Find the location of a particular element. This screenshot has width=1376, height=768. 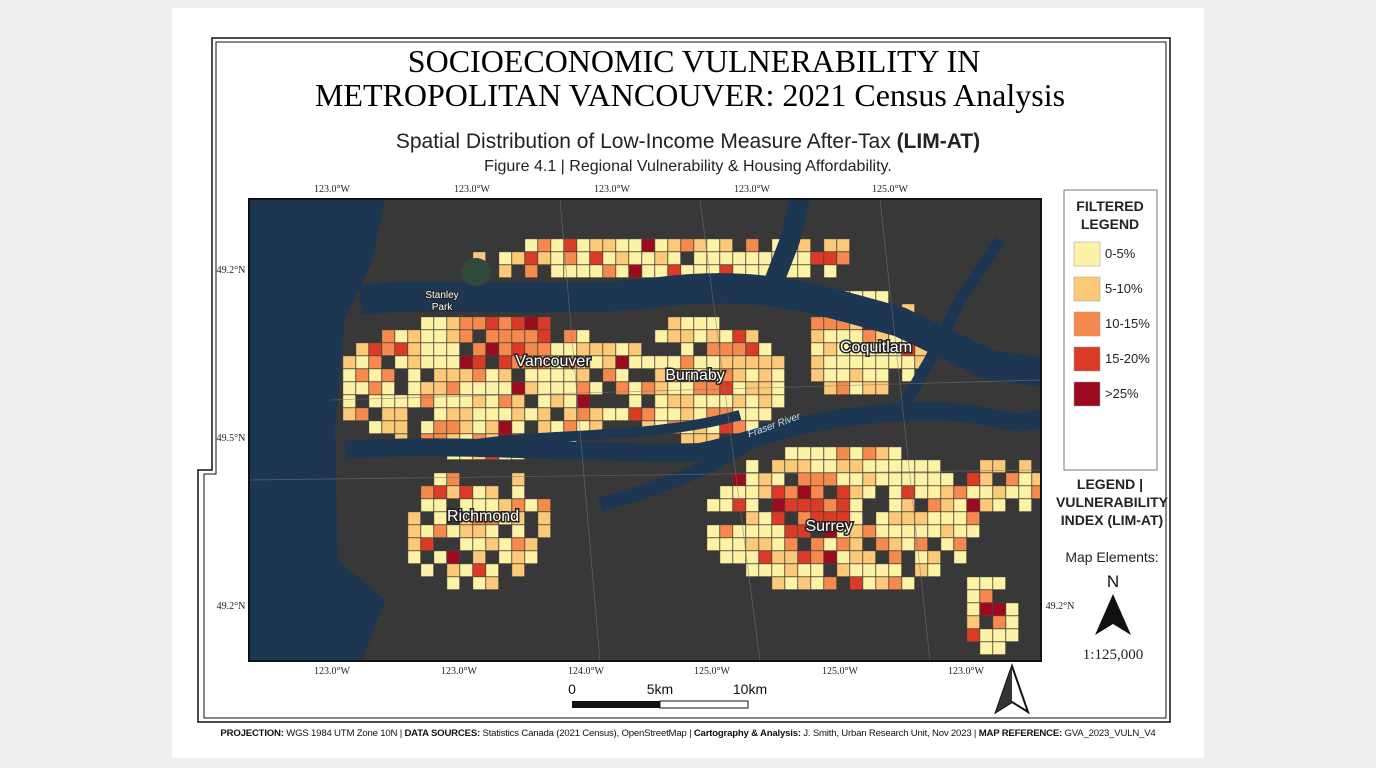

footer-label: PROJECTION: is located at coordinates (252, 733).